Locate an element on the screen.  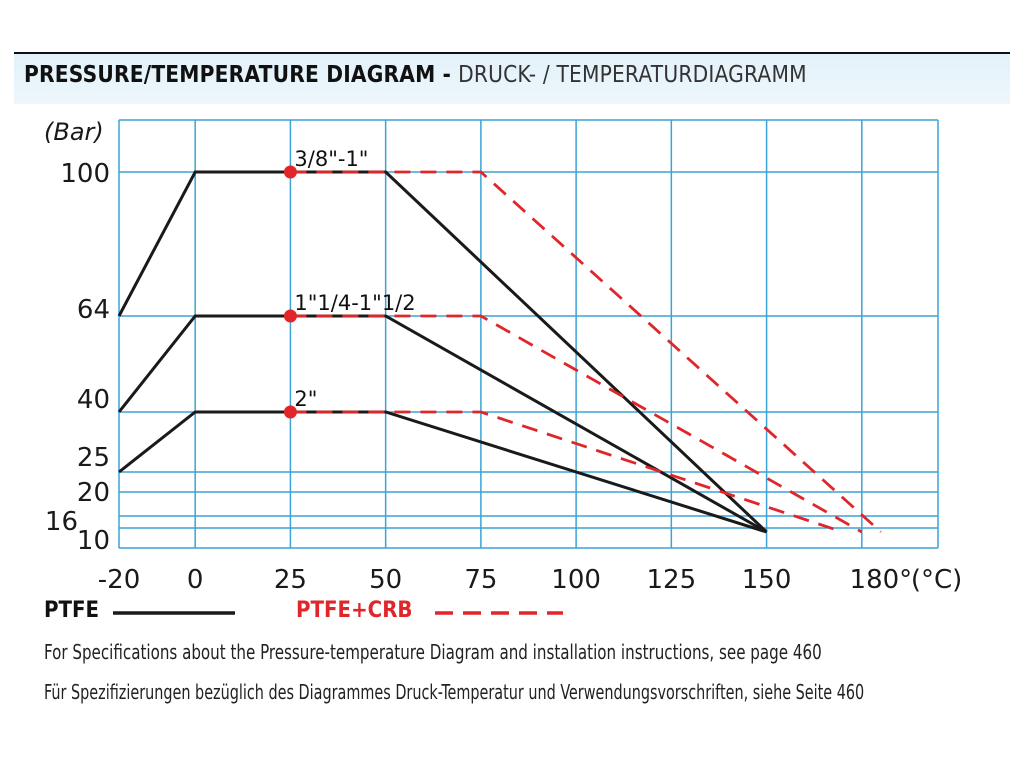
title-english: PRESSURE/TEMPERATURE DIAGRAM is located at coordinates (230, 75).